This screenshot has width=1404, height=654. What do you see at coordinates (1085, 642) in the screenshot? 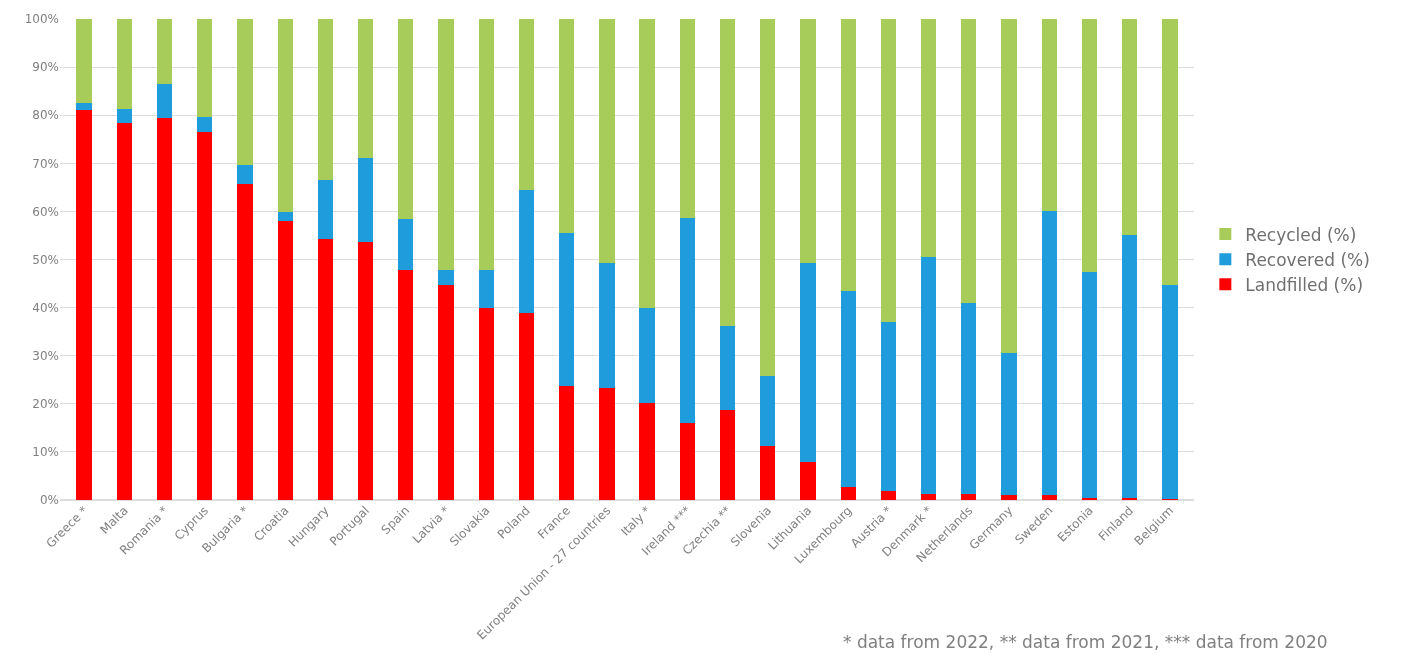
I see `text: * data from 2022, ** data from 2021, *** data from 2020` at bounding box center [1085, 642].